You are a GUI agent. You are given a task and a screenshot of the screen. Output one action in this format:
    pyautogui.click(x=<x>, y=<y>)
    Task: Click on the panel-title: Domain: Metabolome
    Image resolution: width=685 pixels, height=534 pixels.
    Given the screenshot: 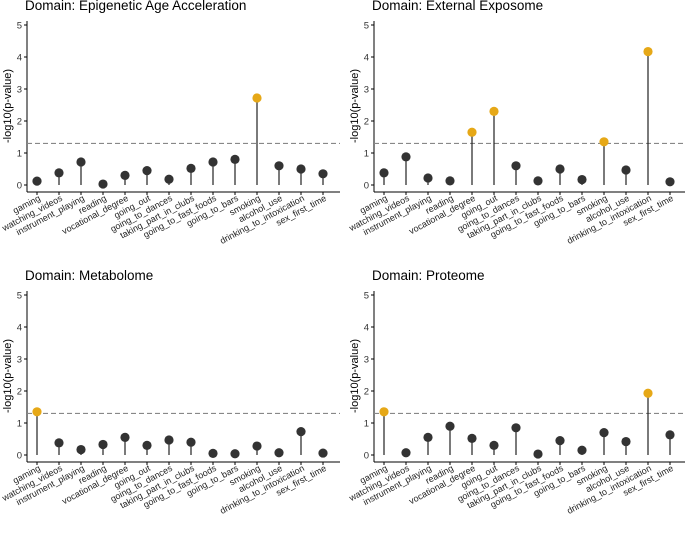 What is the action you would take?
    pyautogui.click(x=89, y=275)
    